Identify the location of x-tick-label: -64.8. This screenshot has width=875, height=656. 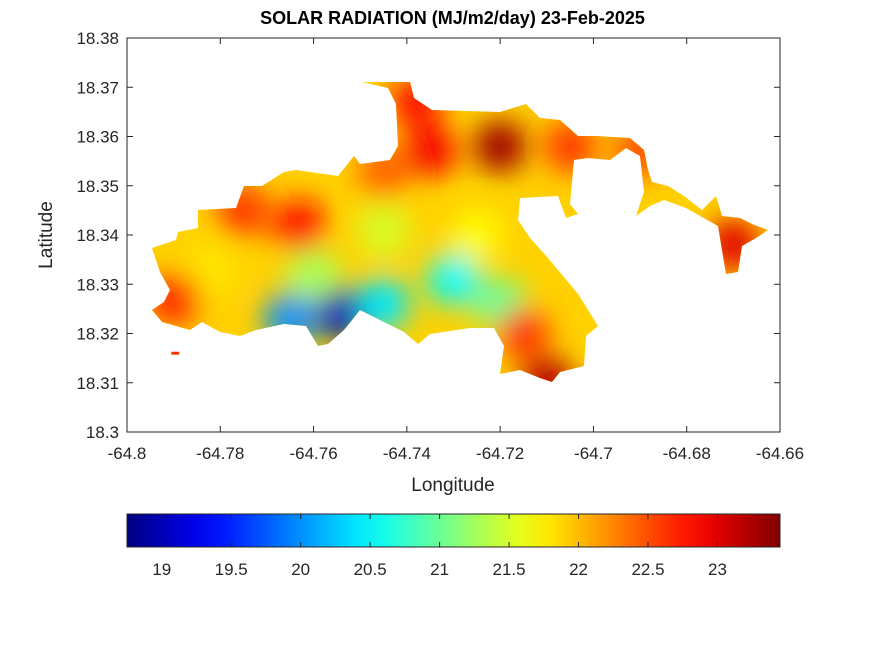
(127, 453).